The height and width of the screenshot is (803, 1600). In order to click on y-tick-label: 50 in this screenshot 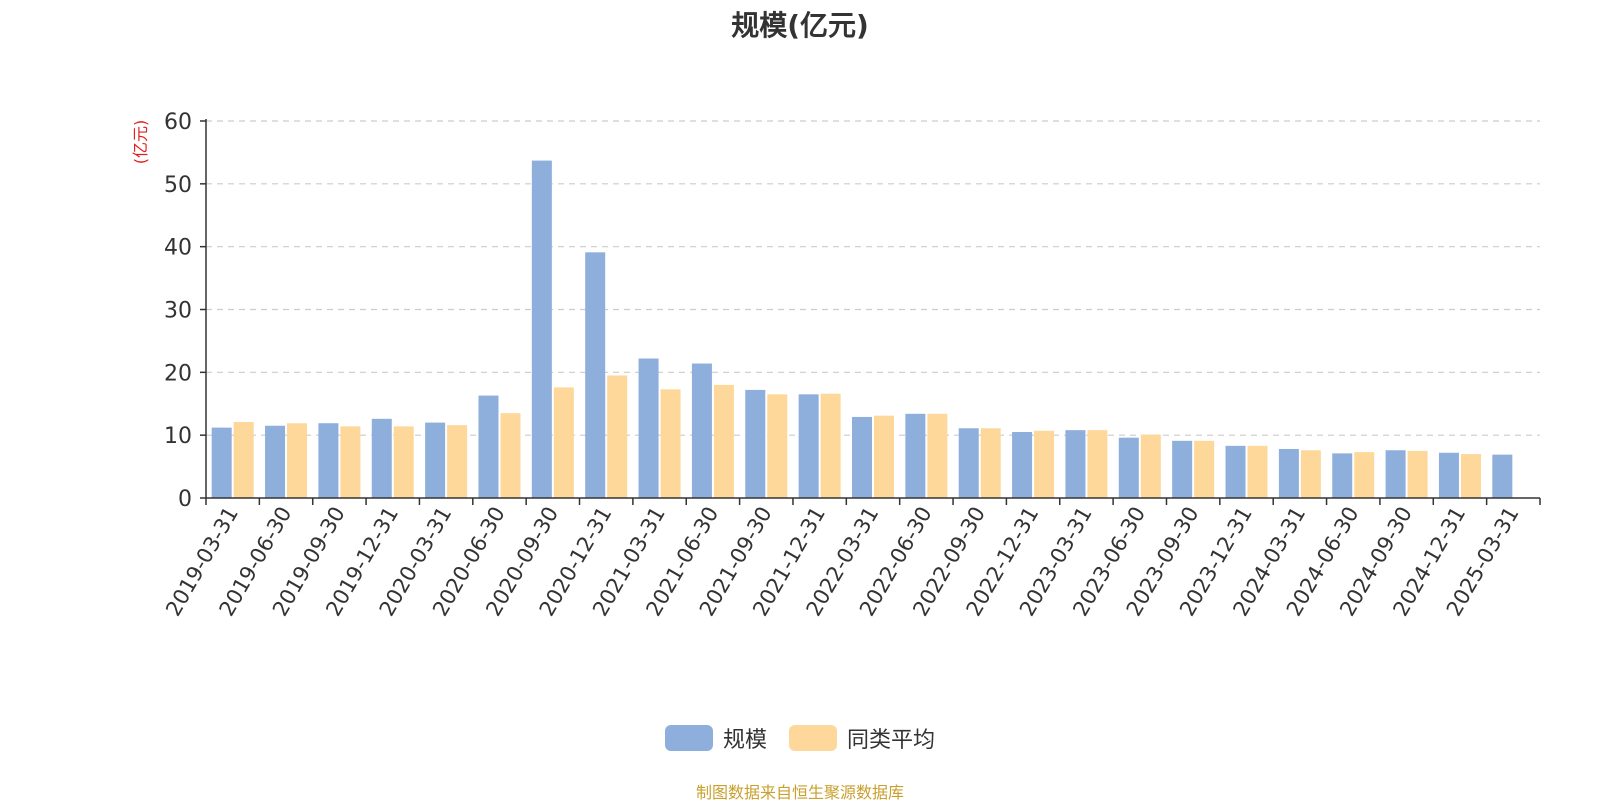, I will do `click(178, 185)`.